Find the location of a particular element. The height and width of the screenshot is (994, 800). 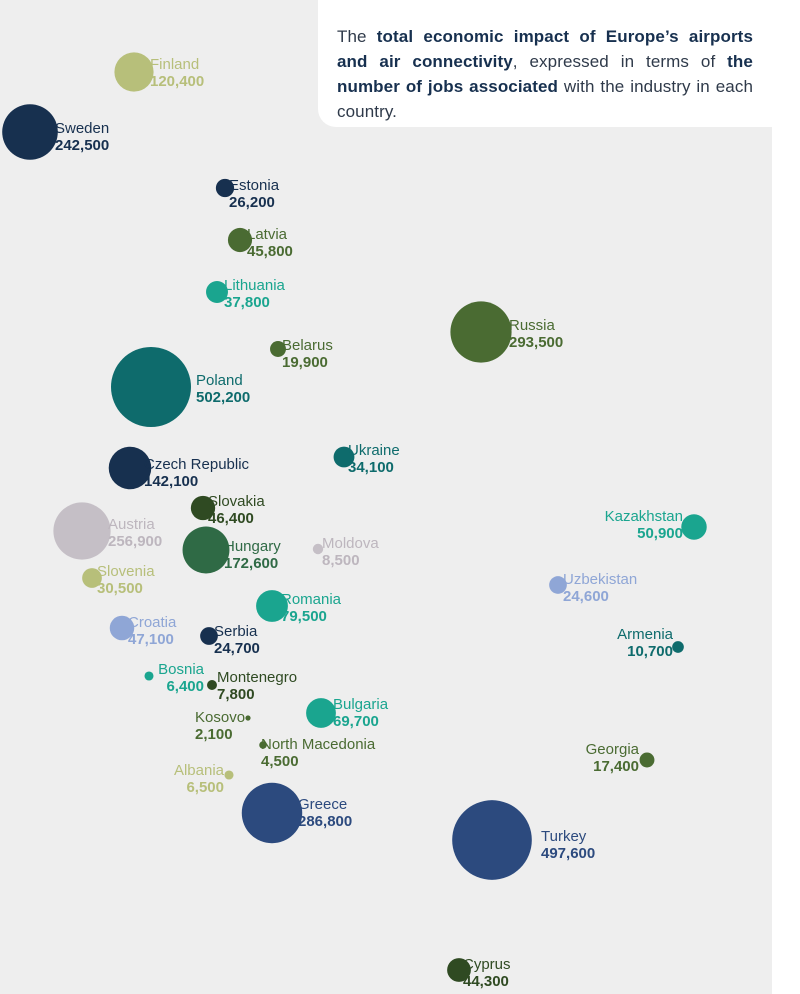

bubble-marker-slovenia is located at coordinates (92, 578).